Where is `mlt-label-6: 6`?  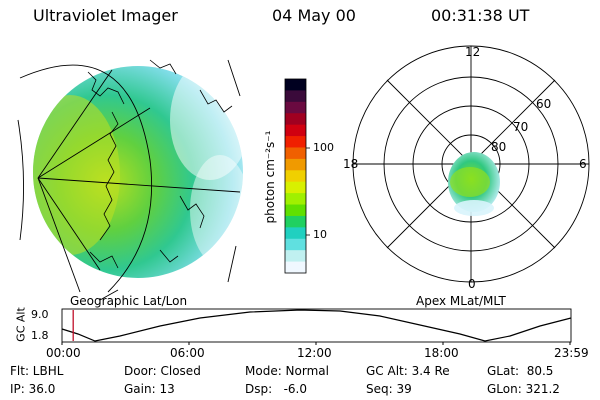
mlt-label-6: 6 is located at coordinates (583, 164).